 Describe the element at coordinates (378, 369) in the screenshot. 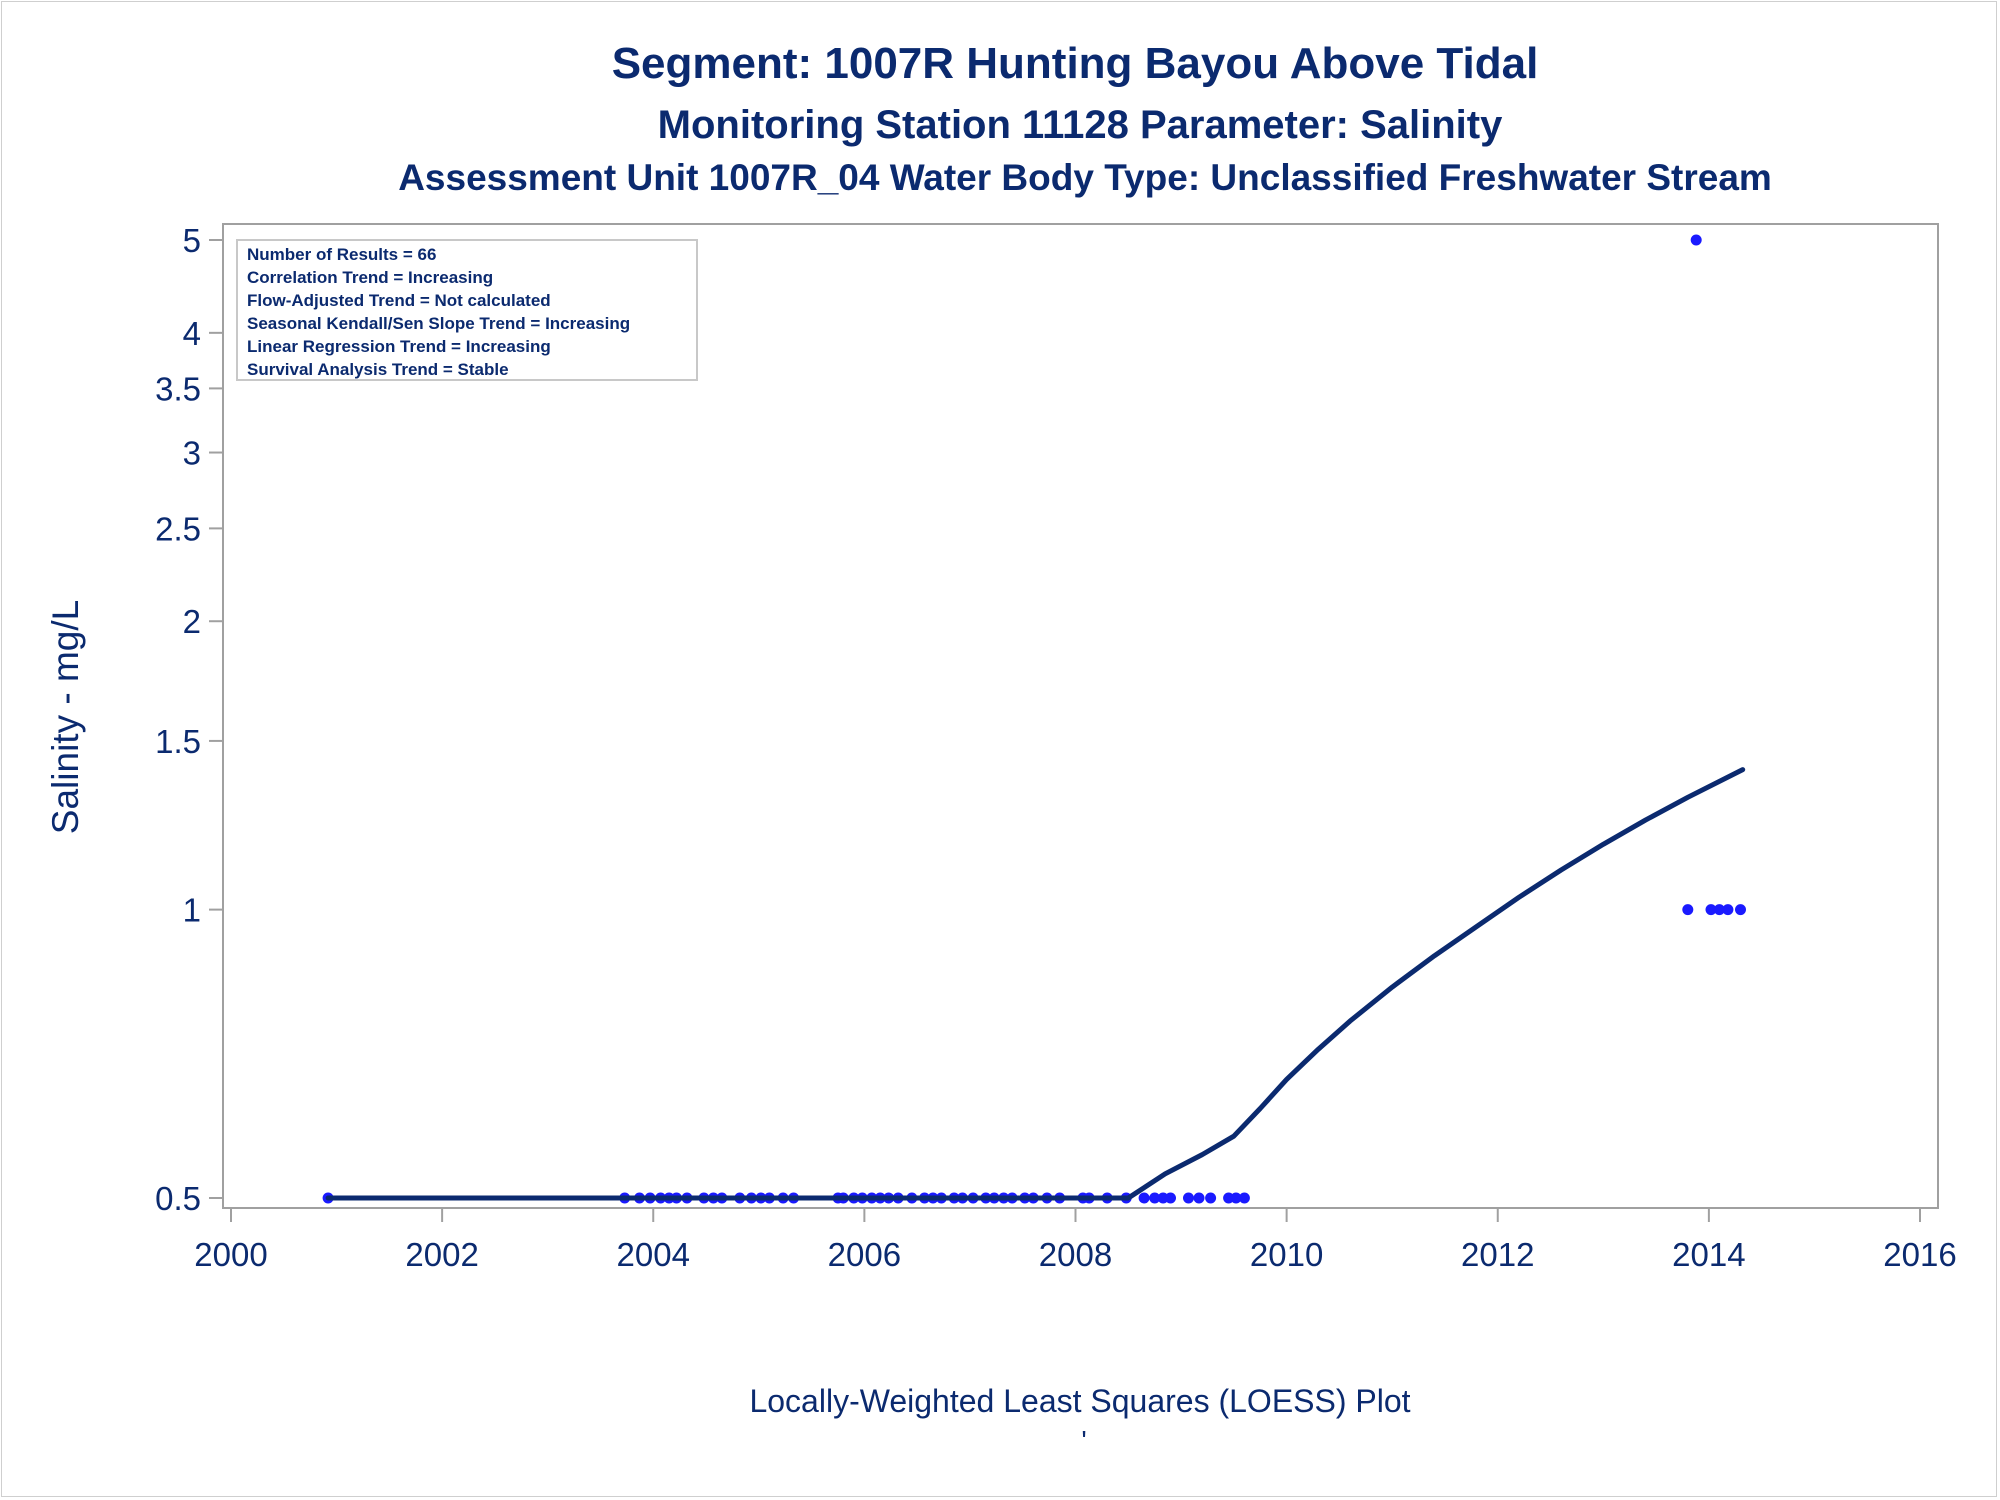

I see `stats-line: Survival Analysis Trend = Stable` at that location.